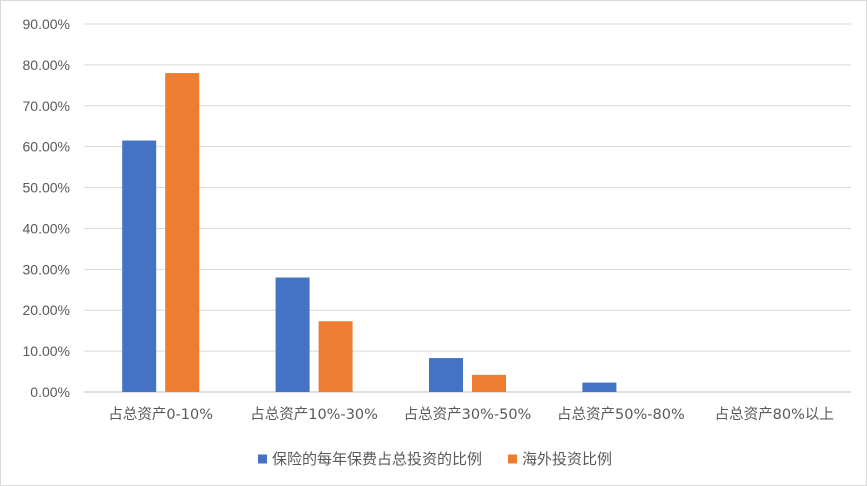  Describe the element at coordinates (377, 459) in the screenshot. I see `legend-label-series-1: 保险的每年保费占总投资的比例` at that location.